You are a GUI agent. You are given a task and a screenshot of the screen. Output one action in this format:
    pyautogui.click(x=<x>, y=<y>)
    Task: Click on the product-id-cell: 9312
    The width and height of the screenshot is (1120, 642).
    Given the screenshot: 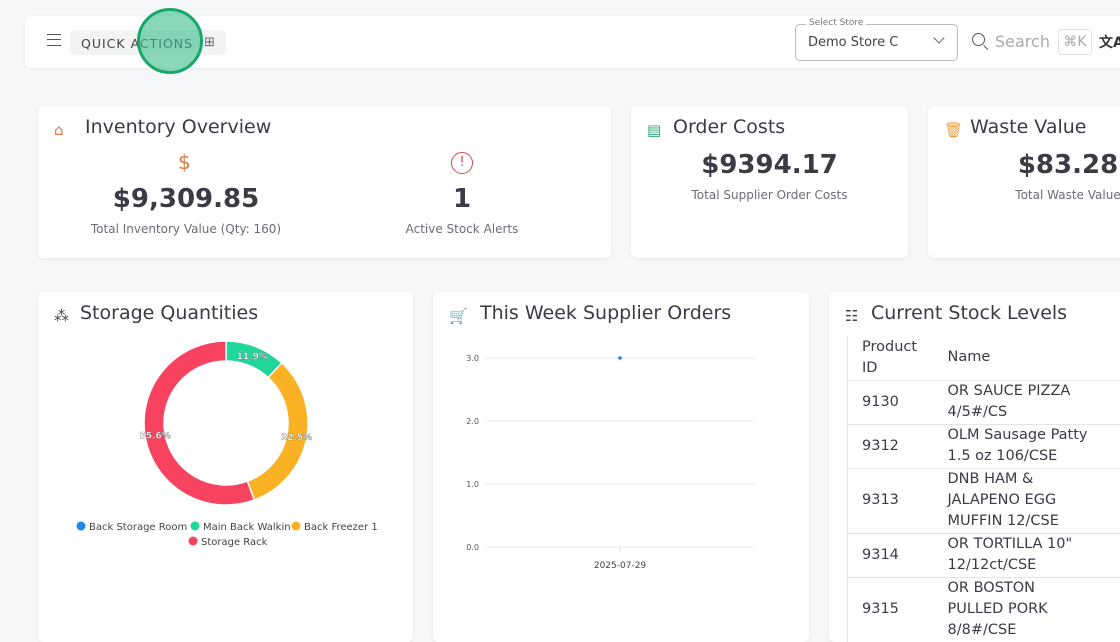 What is the action you would take?
    pyautogui.click(x=891, y=446)
    